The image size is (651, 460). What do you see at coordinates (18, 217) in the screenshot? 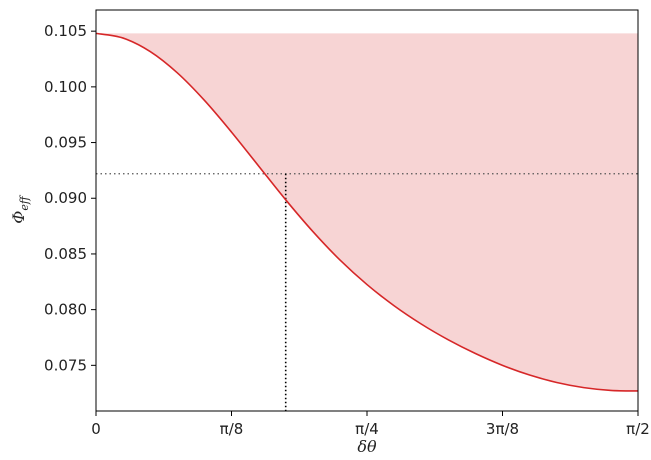
I see `y-axis-label-main: Φ` at bounding box center [18, 217].